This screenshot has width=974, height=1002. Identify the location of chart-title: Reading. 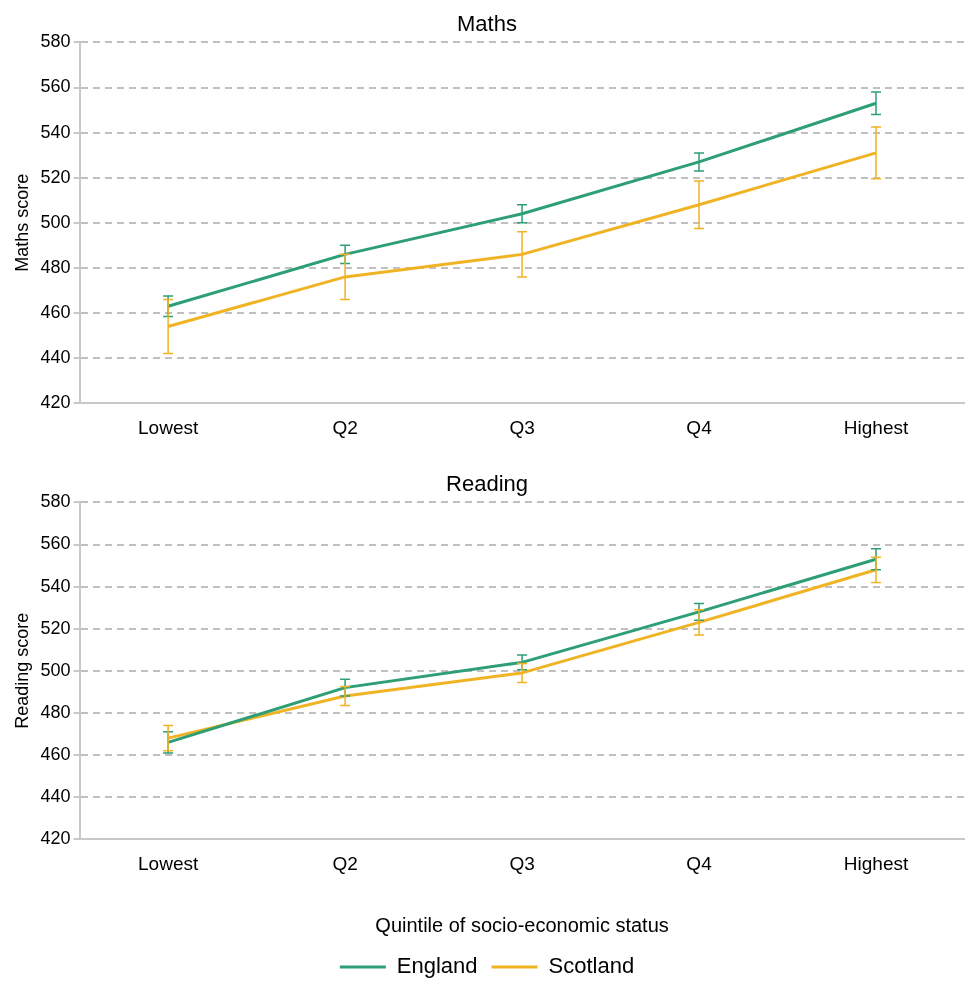
(487, 484).